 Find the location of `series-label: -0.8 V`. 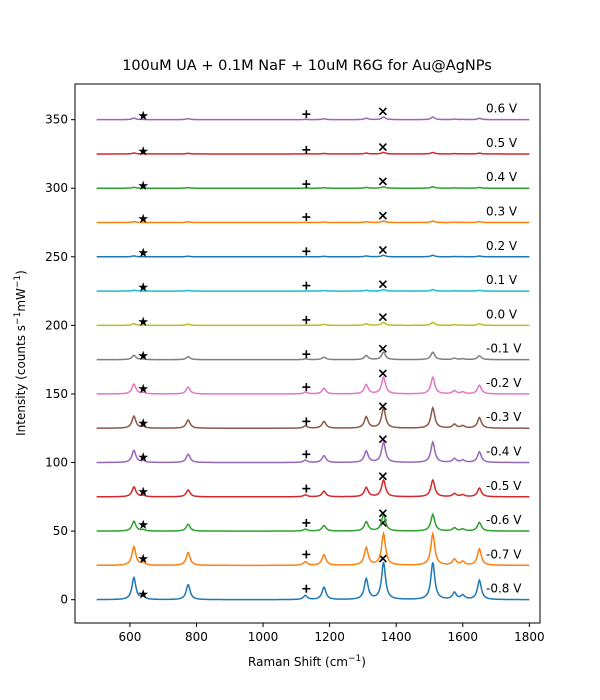

series-label: -0.8 V is located at coordinates (504, 589).